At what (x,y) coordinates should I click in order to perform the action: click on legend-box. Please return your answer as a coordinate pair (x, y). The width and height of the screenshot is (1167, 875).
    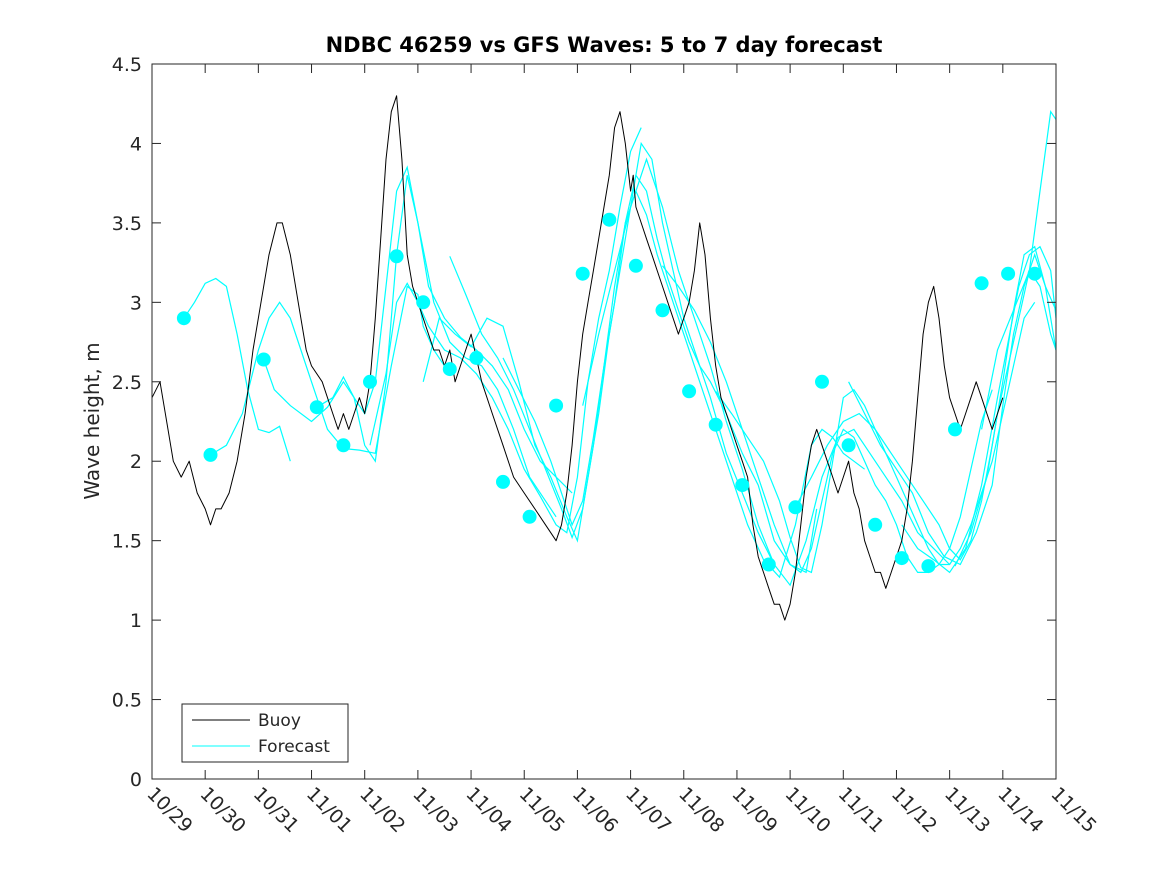
    Looking at the image, I should click on (265, 733).